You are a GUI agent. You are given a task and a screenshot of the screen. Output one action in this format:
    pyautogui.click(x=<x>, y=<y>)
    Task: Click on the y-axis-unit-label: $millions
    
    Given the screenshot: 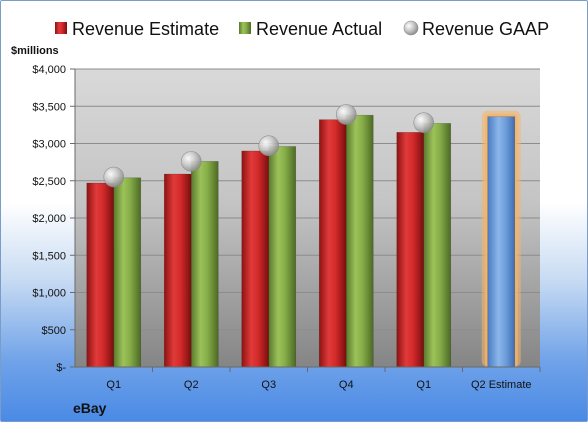 What is the action you would take?
    pyautogui.click(x=35, y=51)
    